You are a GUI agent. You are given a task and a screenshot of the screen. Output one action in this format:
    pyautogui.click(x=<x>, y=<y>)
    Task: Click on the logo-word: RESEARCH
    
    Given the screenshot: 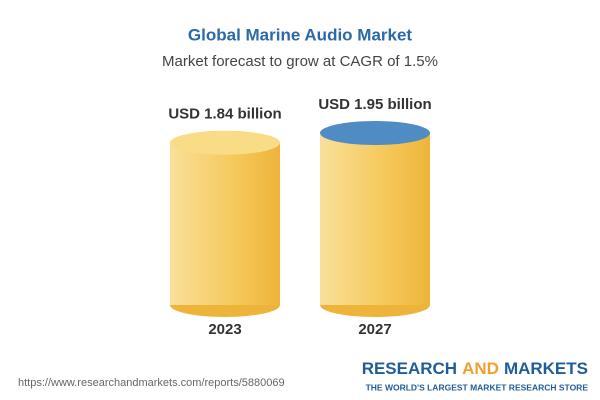 What is the action you would take?
    pyautogui.click(x=409, y=368)
    